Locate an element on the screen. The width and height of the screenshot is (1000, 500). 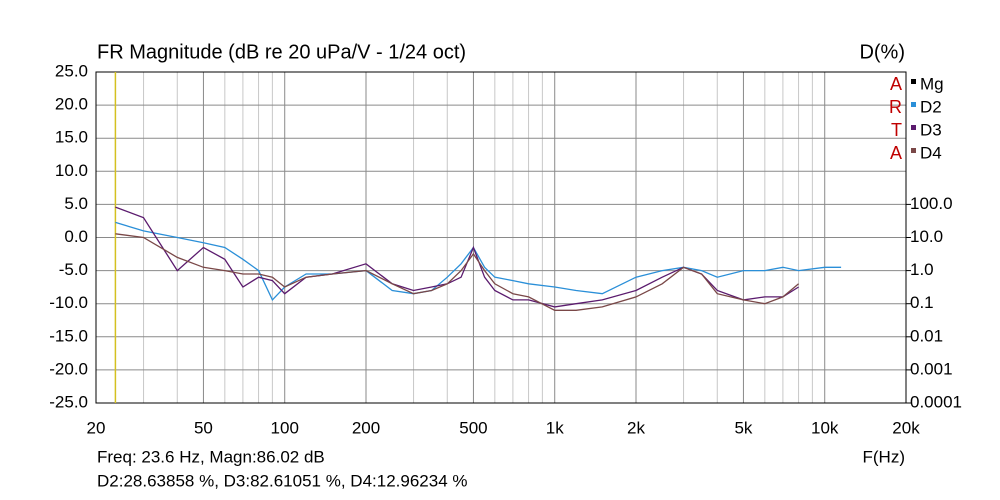
y-tick-label: 5.0 is located at coordinates (76, 203).